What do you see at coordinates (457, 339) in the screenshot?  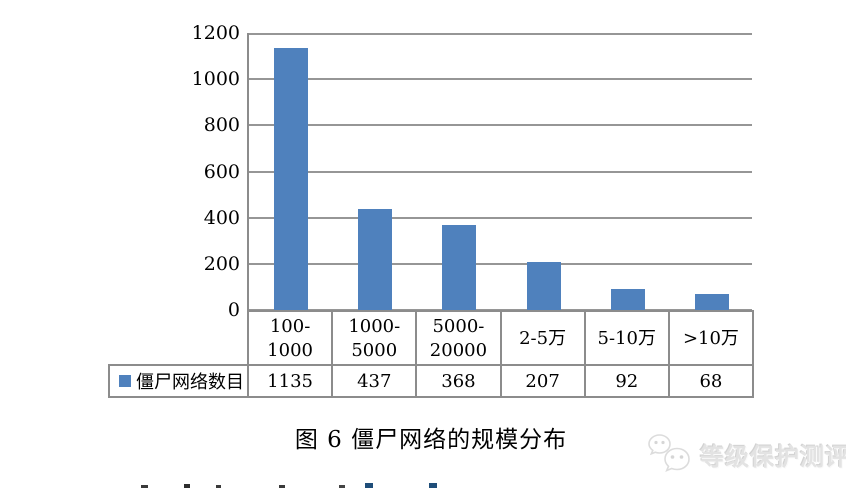 I see `category-cell-5000-20000: 5000- 20000` at bounding box center [457, 339].